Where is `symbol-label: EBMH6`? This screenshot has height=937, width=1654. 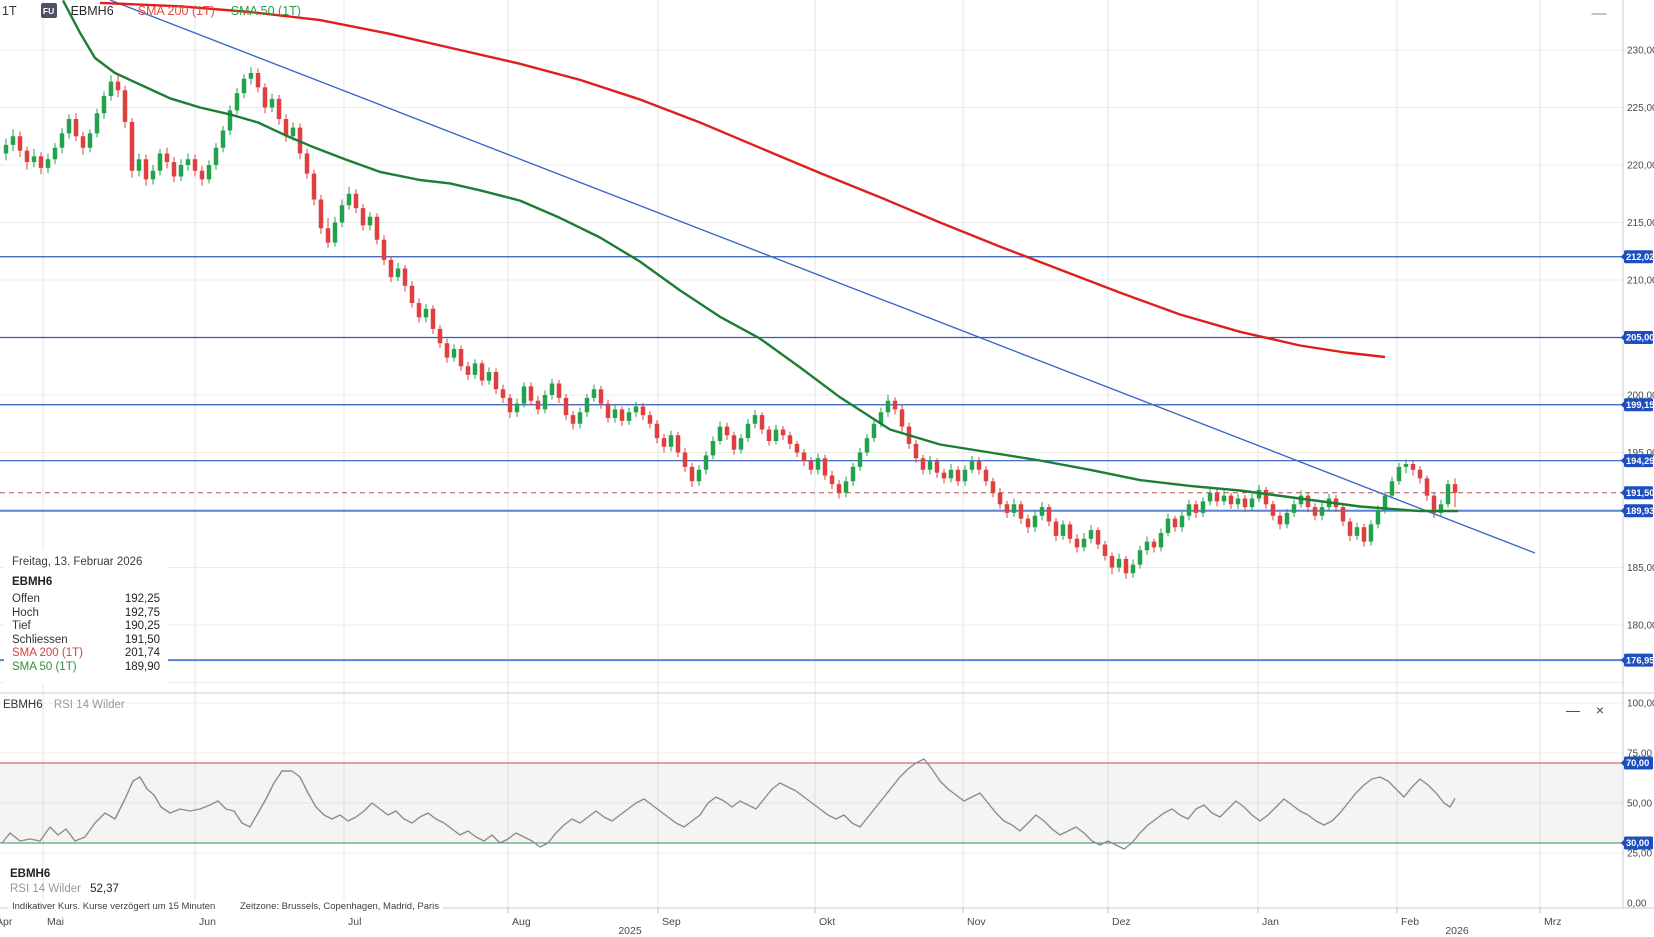
symbol-label: EBMH6 is located at coordinates (92, 10).